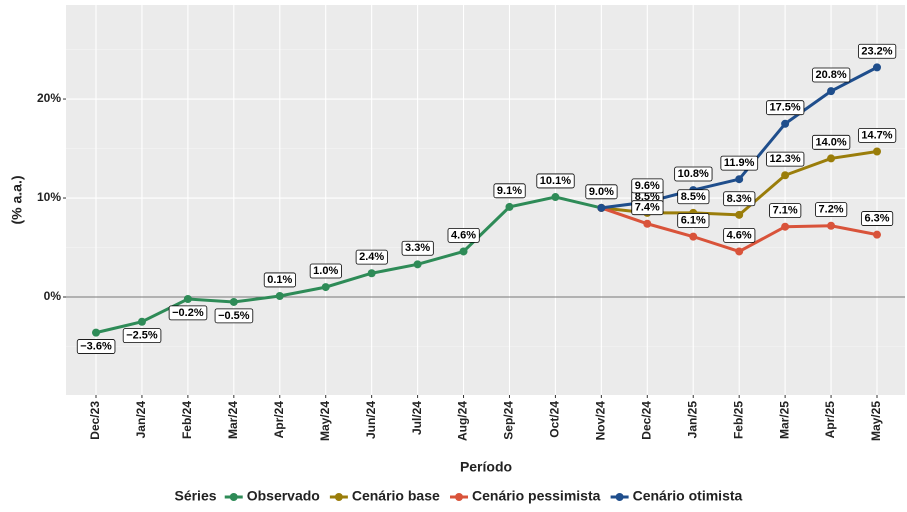 This screenshot has width=907, height=512. I want to click on value-label-text: 23.2%, so click(876, 51).